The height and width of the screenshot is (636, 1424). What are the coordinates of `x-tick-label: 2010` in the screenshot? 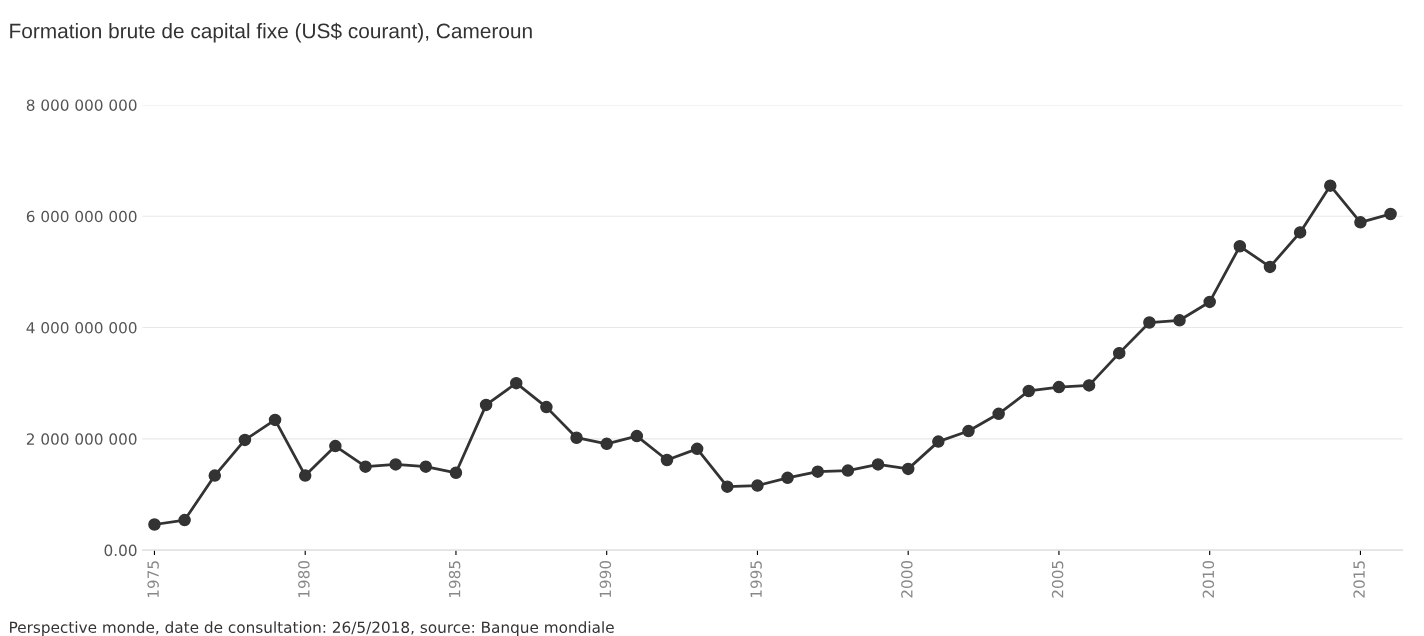 It's located at (1208, 579).